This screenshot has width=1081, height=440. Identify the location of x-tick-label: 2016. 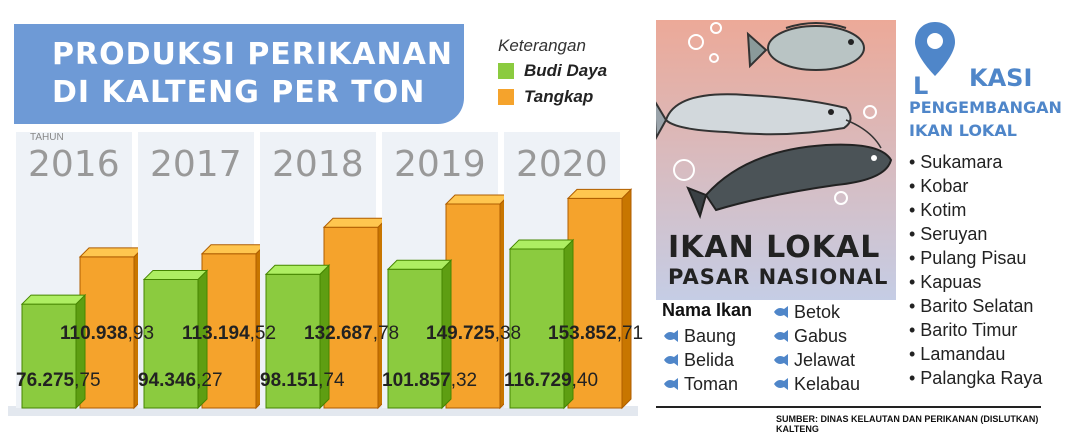
(74, 164).